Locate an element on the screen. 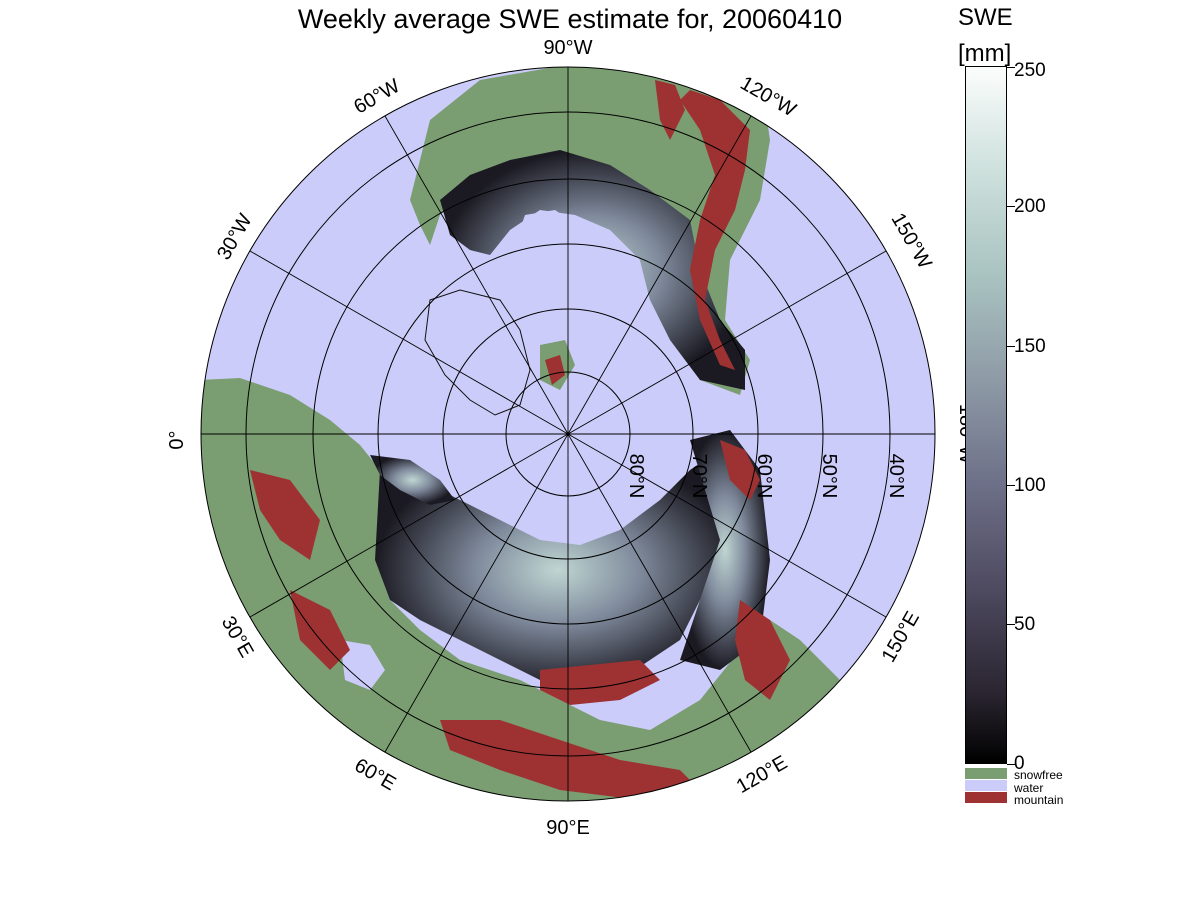 The width and height of the screenshot is (1200, 900). rockies-mountain is located at coordinates (715, 230).